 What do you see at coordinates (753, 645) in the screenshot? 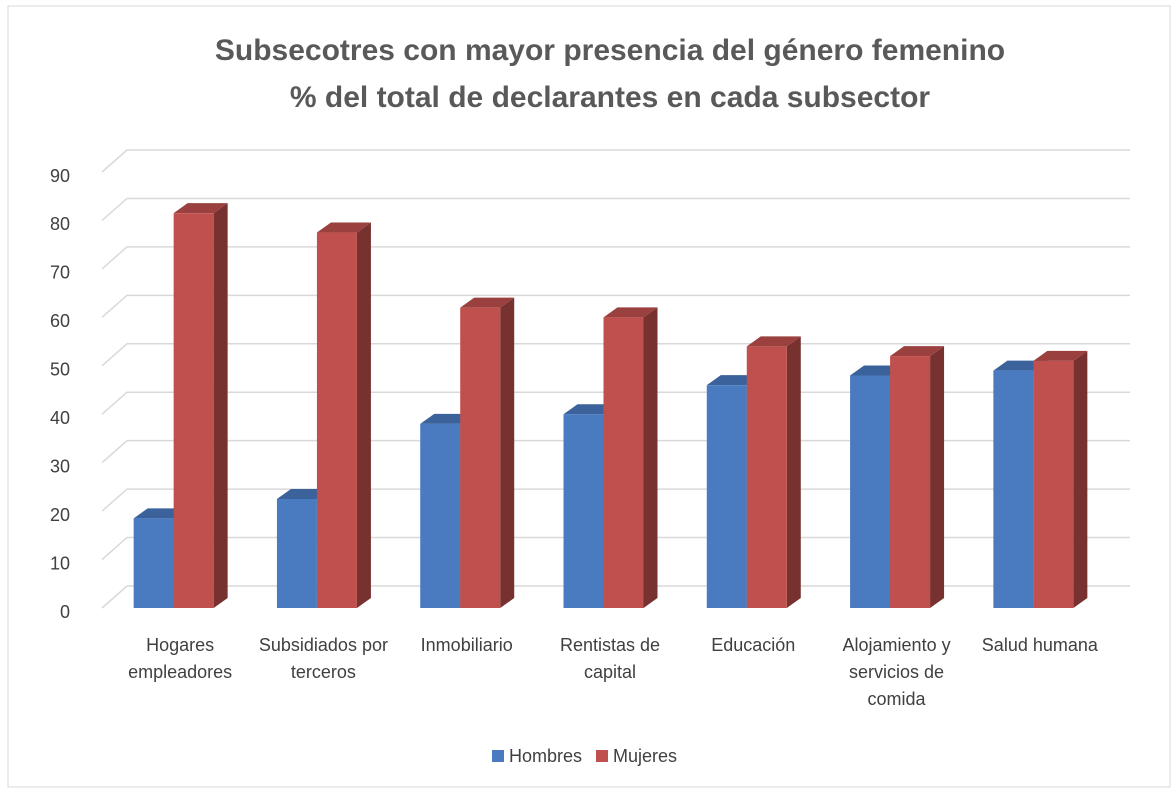
I see `x-tick-label: Educación` at bounding box center [753, 645].